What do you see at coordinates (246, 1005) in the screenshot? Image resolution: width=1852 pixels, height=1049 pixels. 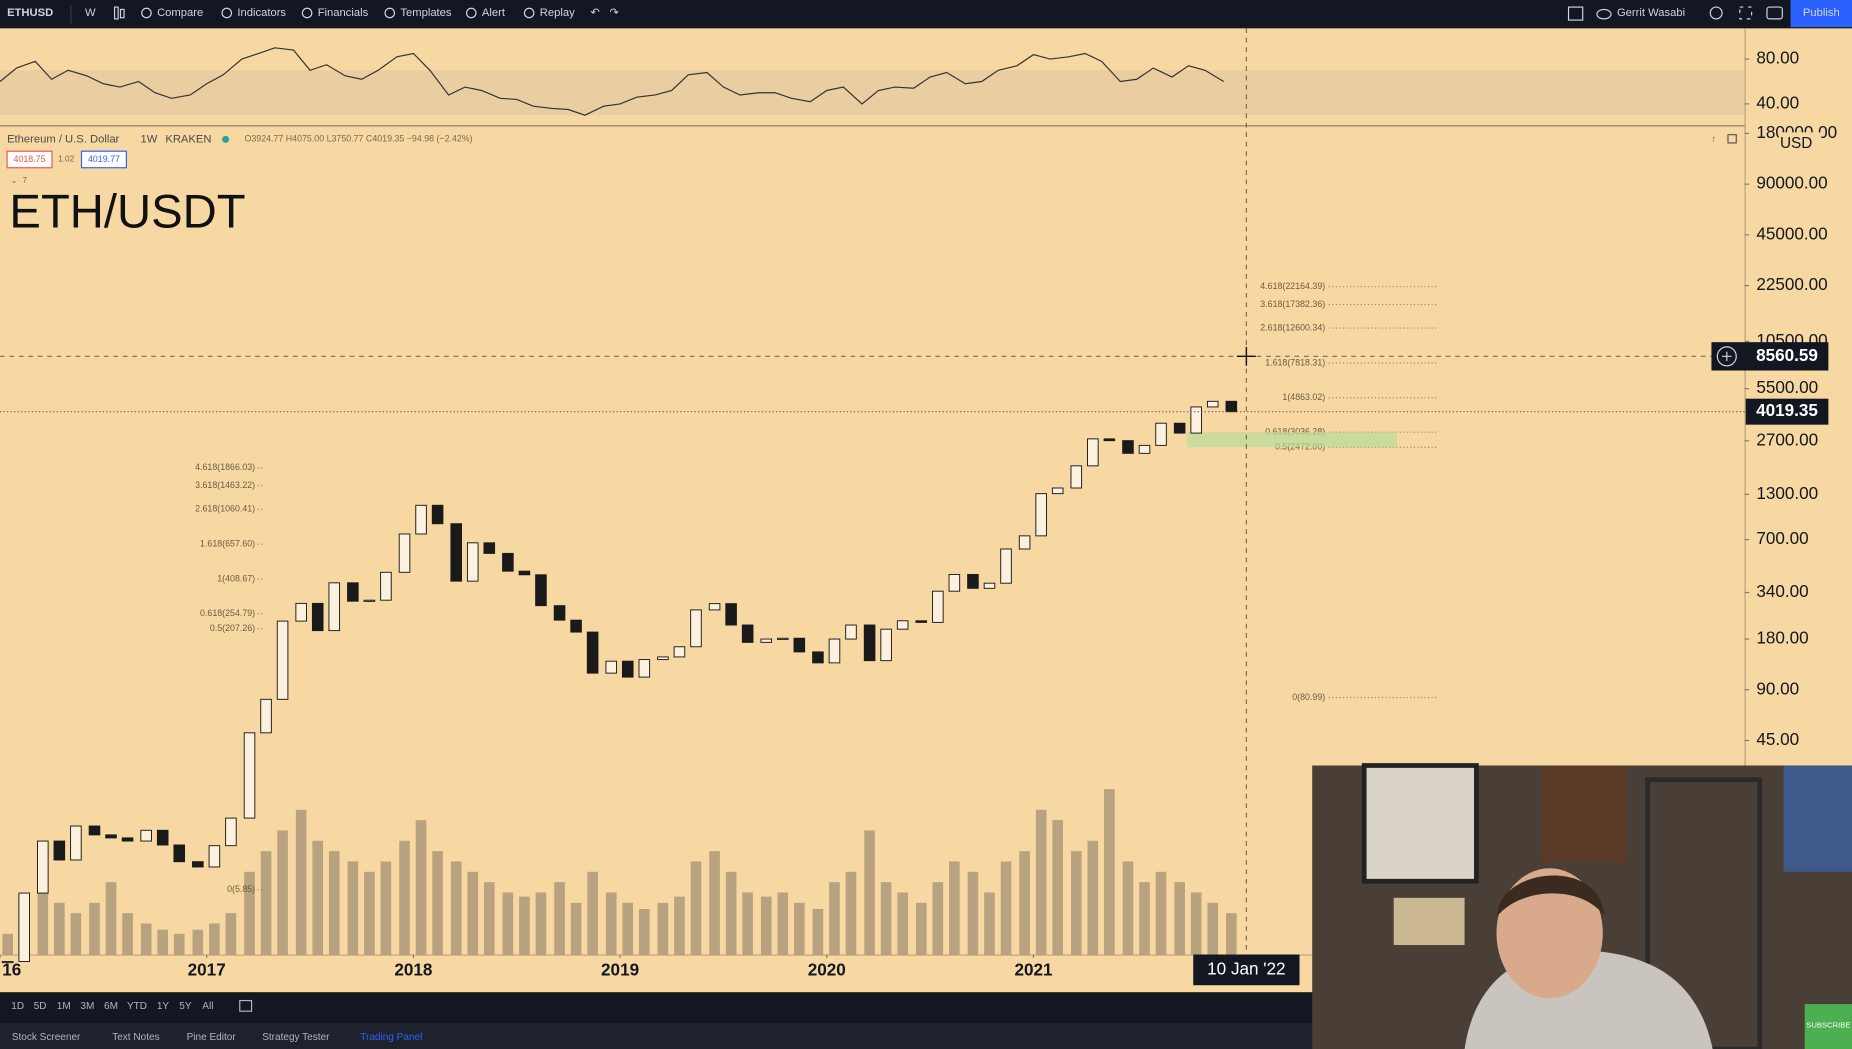 I see `date-range-icon` at bounding box center [246, 1005].